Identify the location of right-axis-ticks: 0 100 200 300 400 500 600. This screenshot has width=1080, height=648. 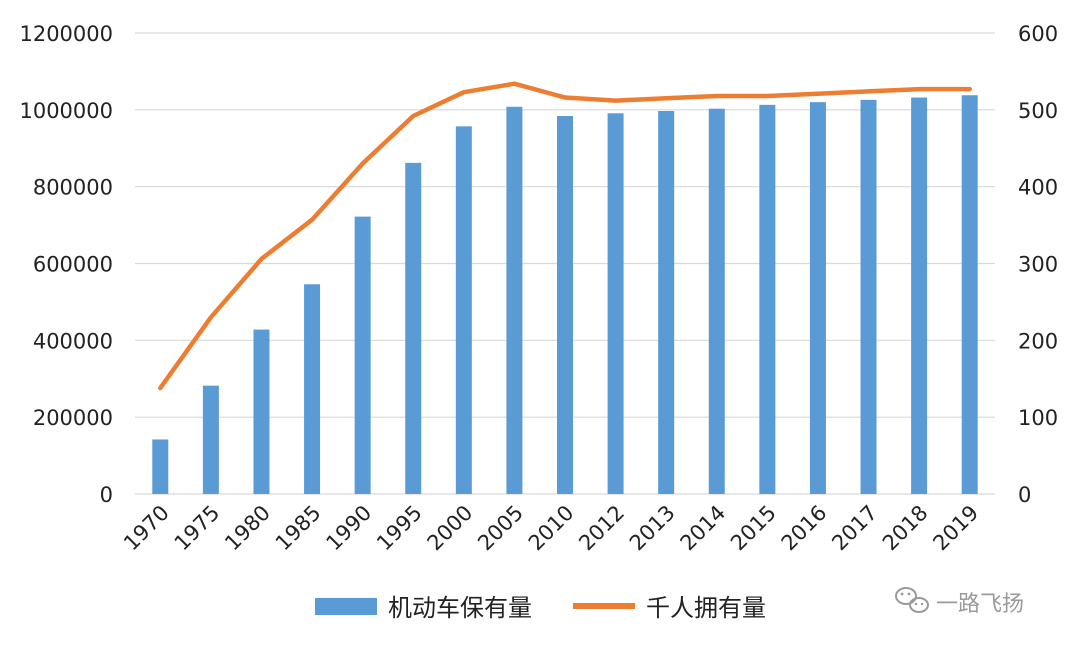
(1038, 264).